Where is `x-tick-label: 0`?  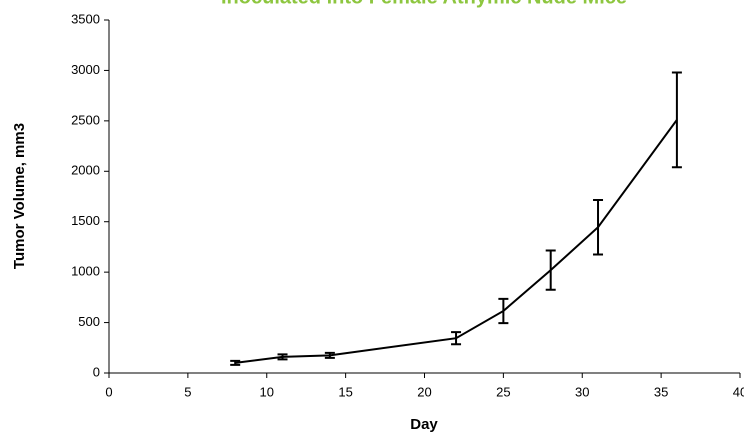
x-tick-label: 0 is located at coordinates (108, 391).